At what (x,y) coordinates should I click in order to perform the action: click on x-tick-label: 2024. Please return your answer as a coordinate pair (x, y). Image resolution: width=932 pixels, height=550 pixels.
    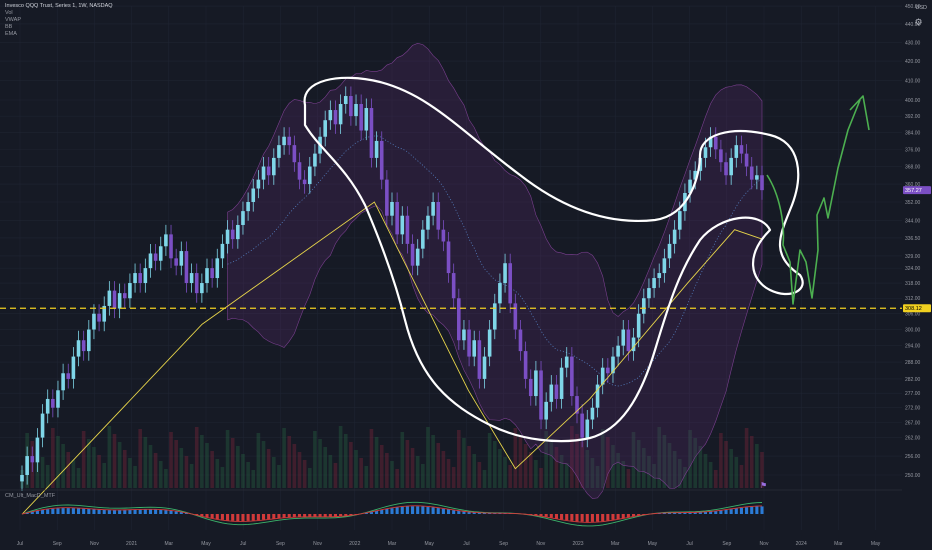
    Looking at the image, I should click on (801, 544).